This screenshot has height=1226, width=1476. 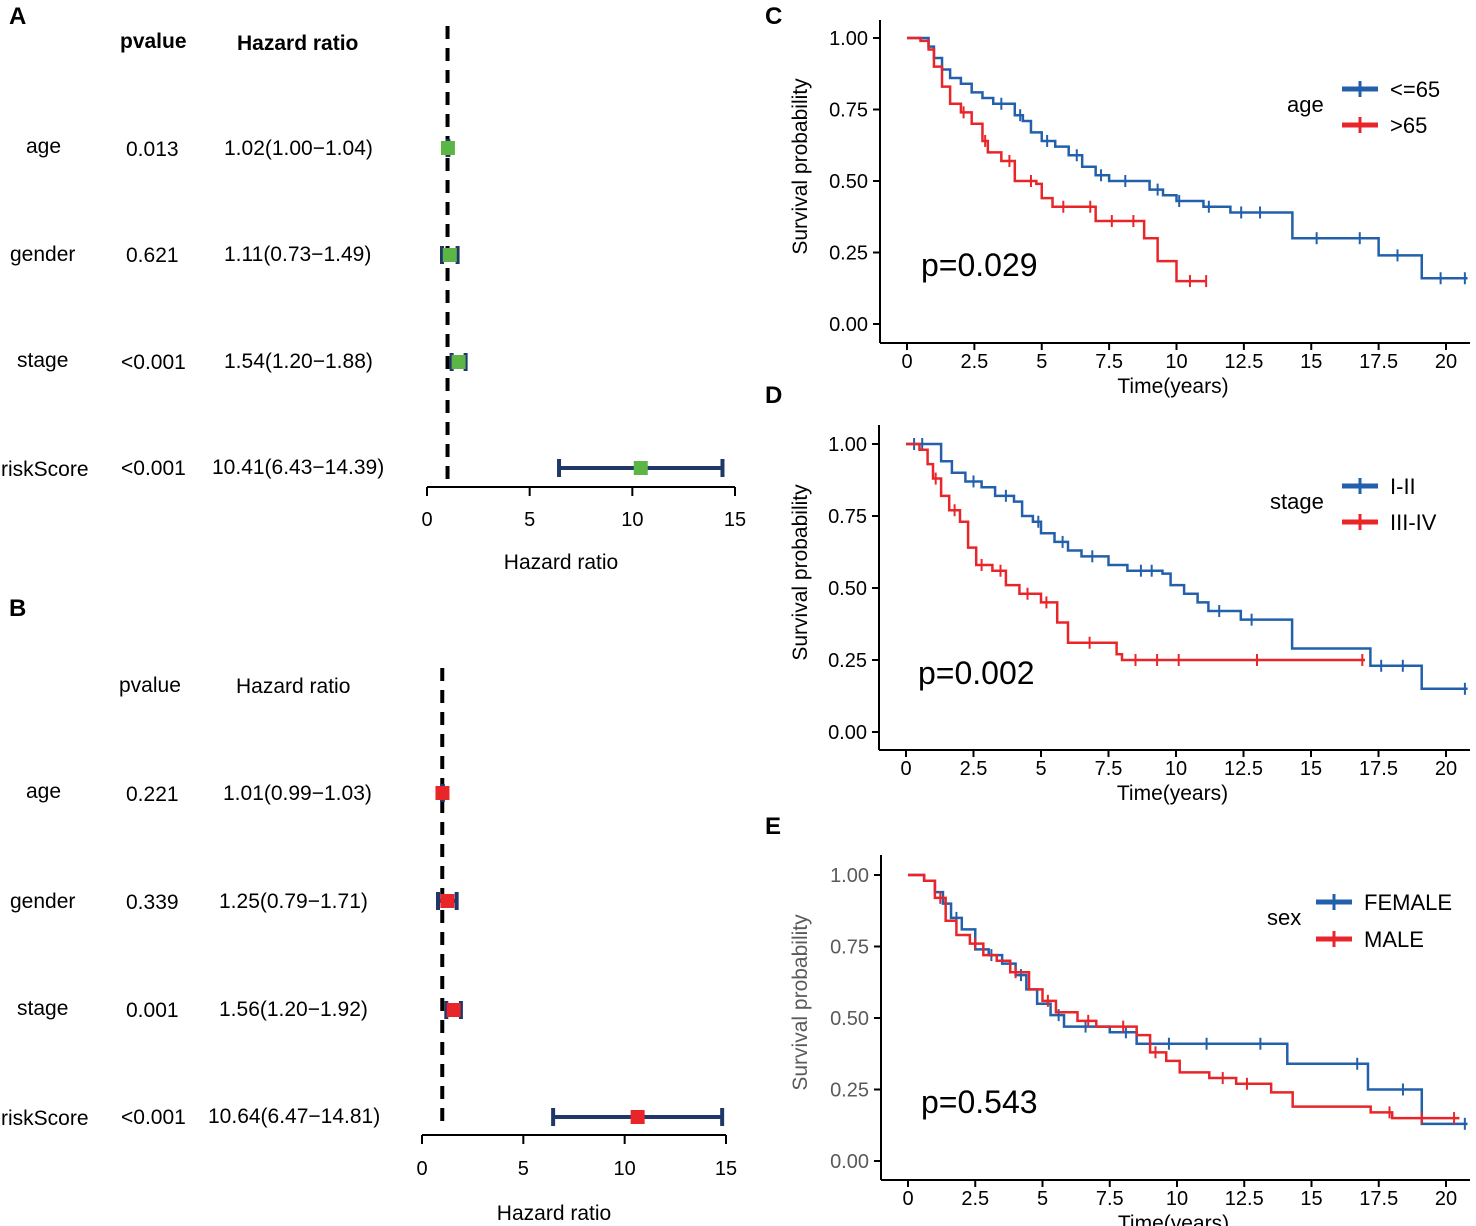 I want to click on x-tick-label: 12.5, so click(x=1244, y=1199).